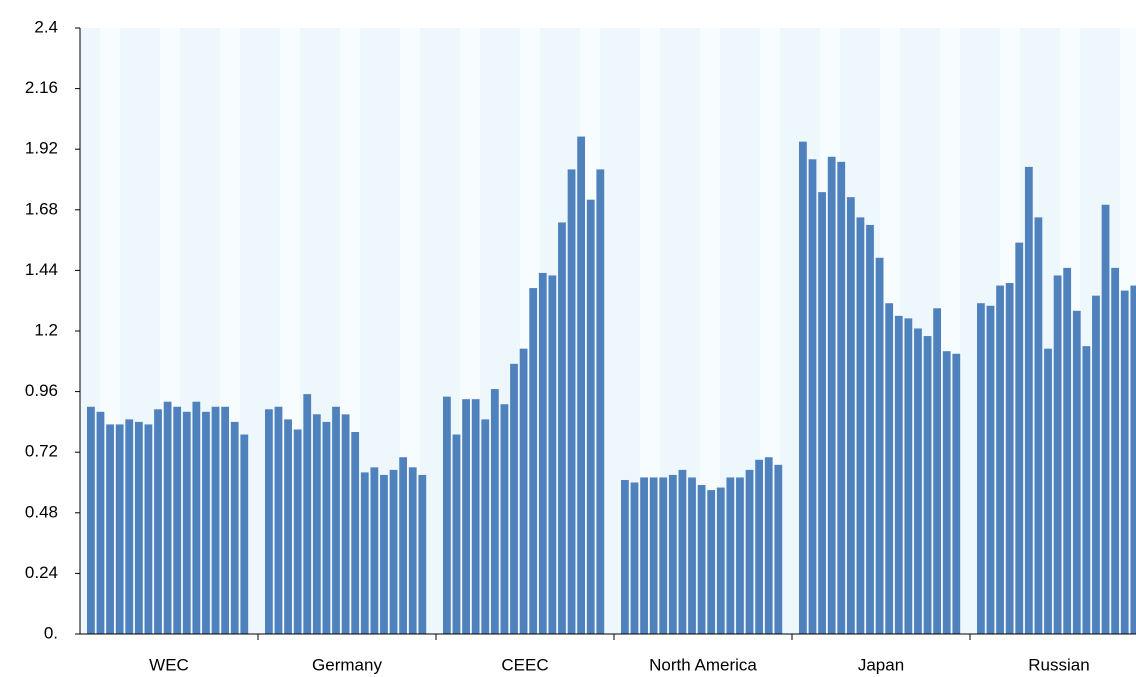  What do you see at coordinates (41, 87) in the screenshot?
I see `y-tick-label: 2.16` at bounding box center [41, 87].